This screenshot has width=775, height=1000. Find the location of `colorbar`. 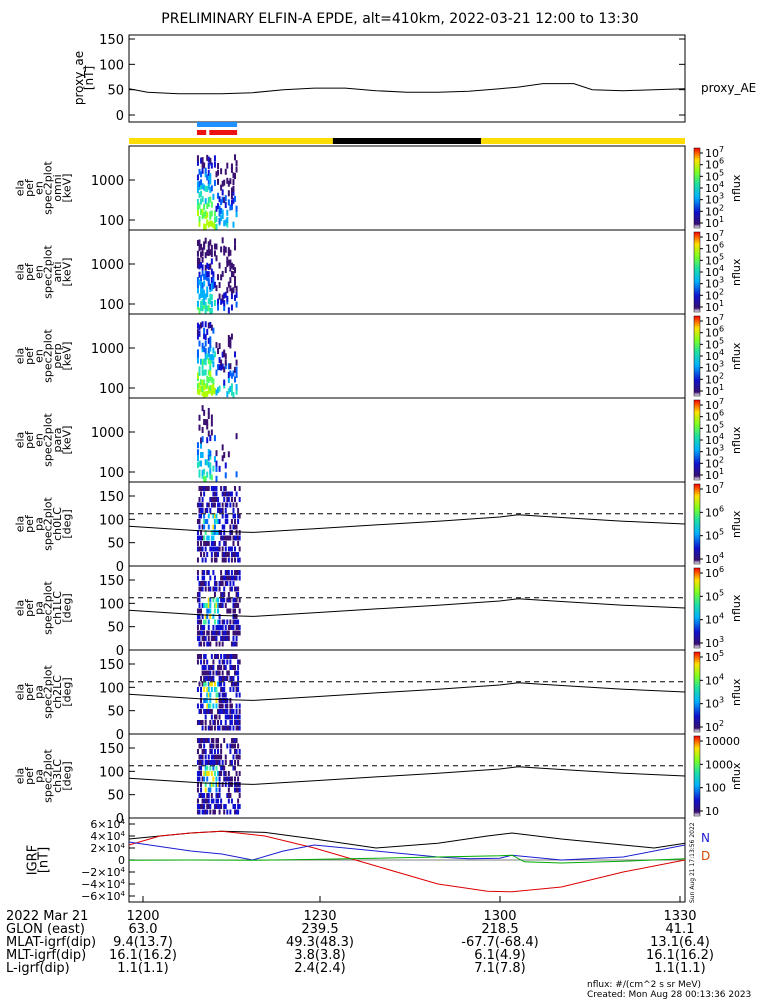

colorbar is located at coordinates (697, 356).